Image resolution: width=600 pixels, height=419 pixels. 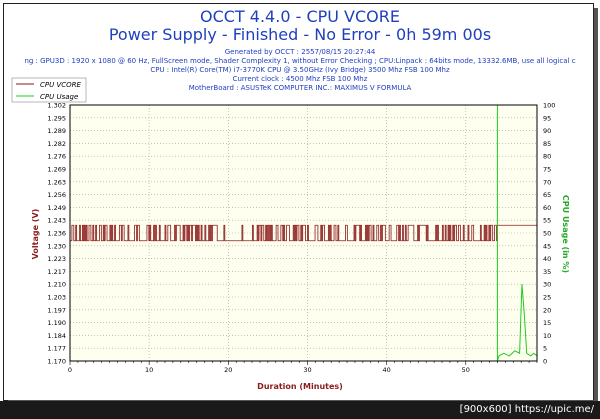 I want to click on y-right-tick-label: 30, so click(x=547, y=285).